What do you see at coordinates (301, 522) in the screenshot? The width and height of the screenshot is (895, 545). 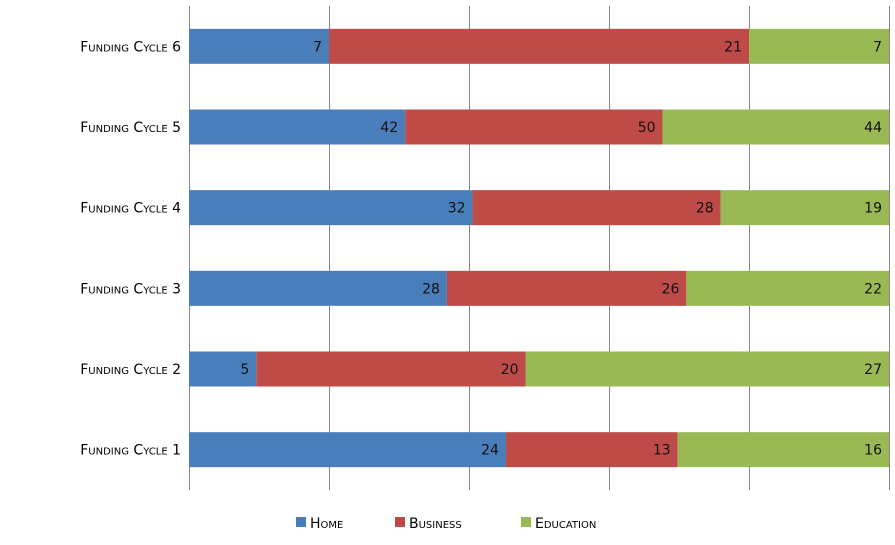 I see `legend-swatch-home` at bounding box center [301, 522].